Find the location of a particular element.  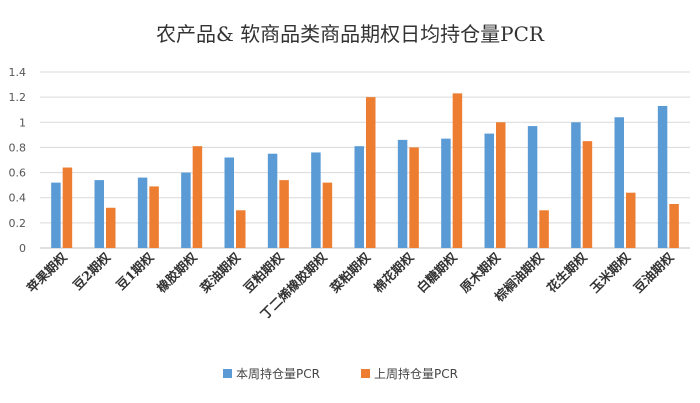

x-tick-label: 豆2期权 is located at coordinates (92, 271).